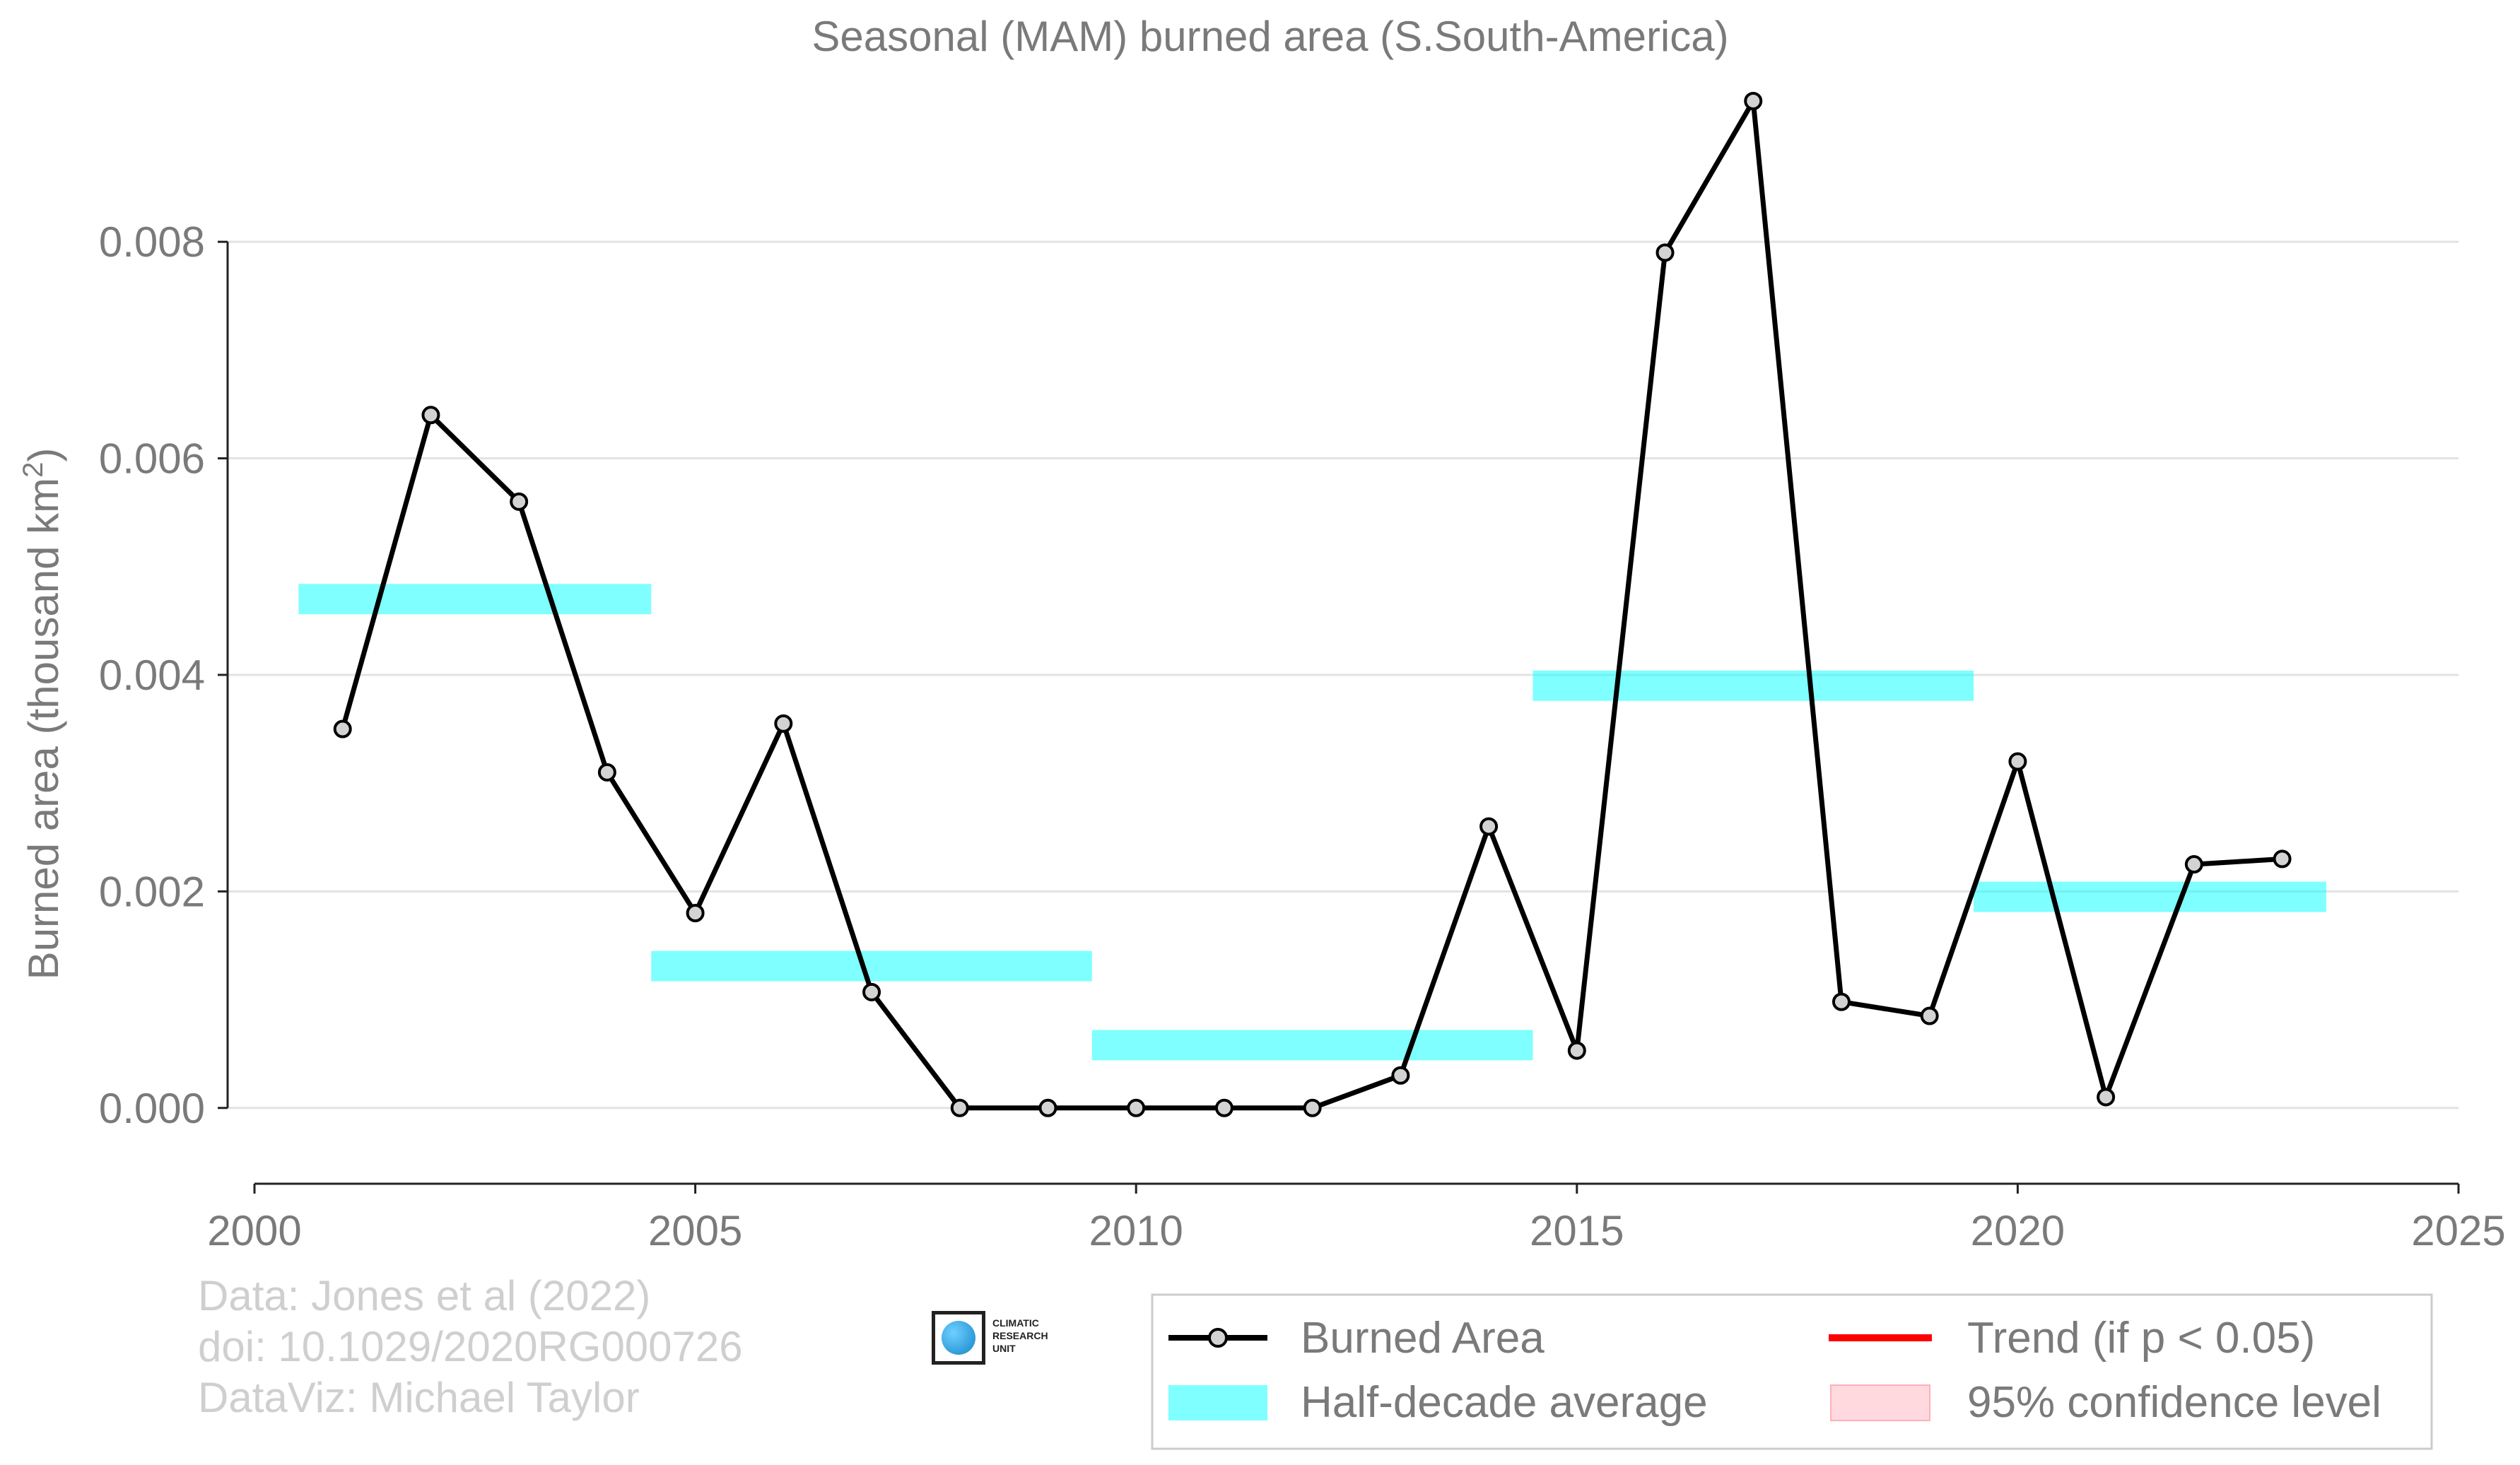 The height and width of the screenshot is (1465, 2520). Describe the element at coordinates (424, 1296) in the screenshot. I see `credit-data-source: Data: Jones et al (2022)` at that location.